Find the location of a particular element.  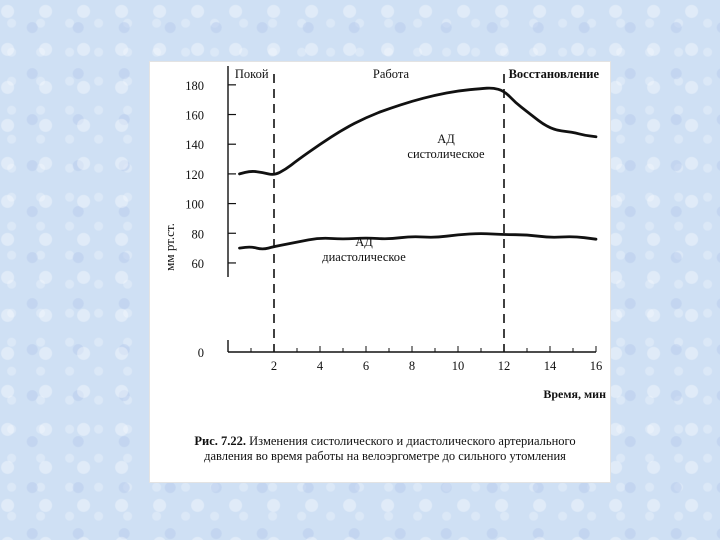

y-tick-label: 100 is located at coordinates (194, 205).